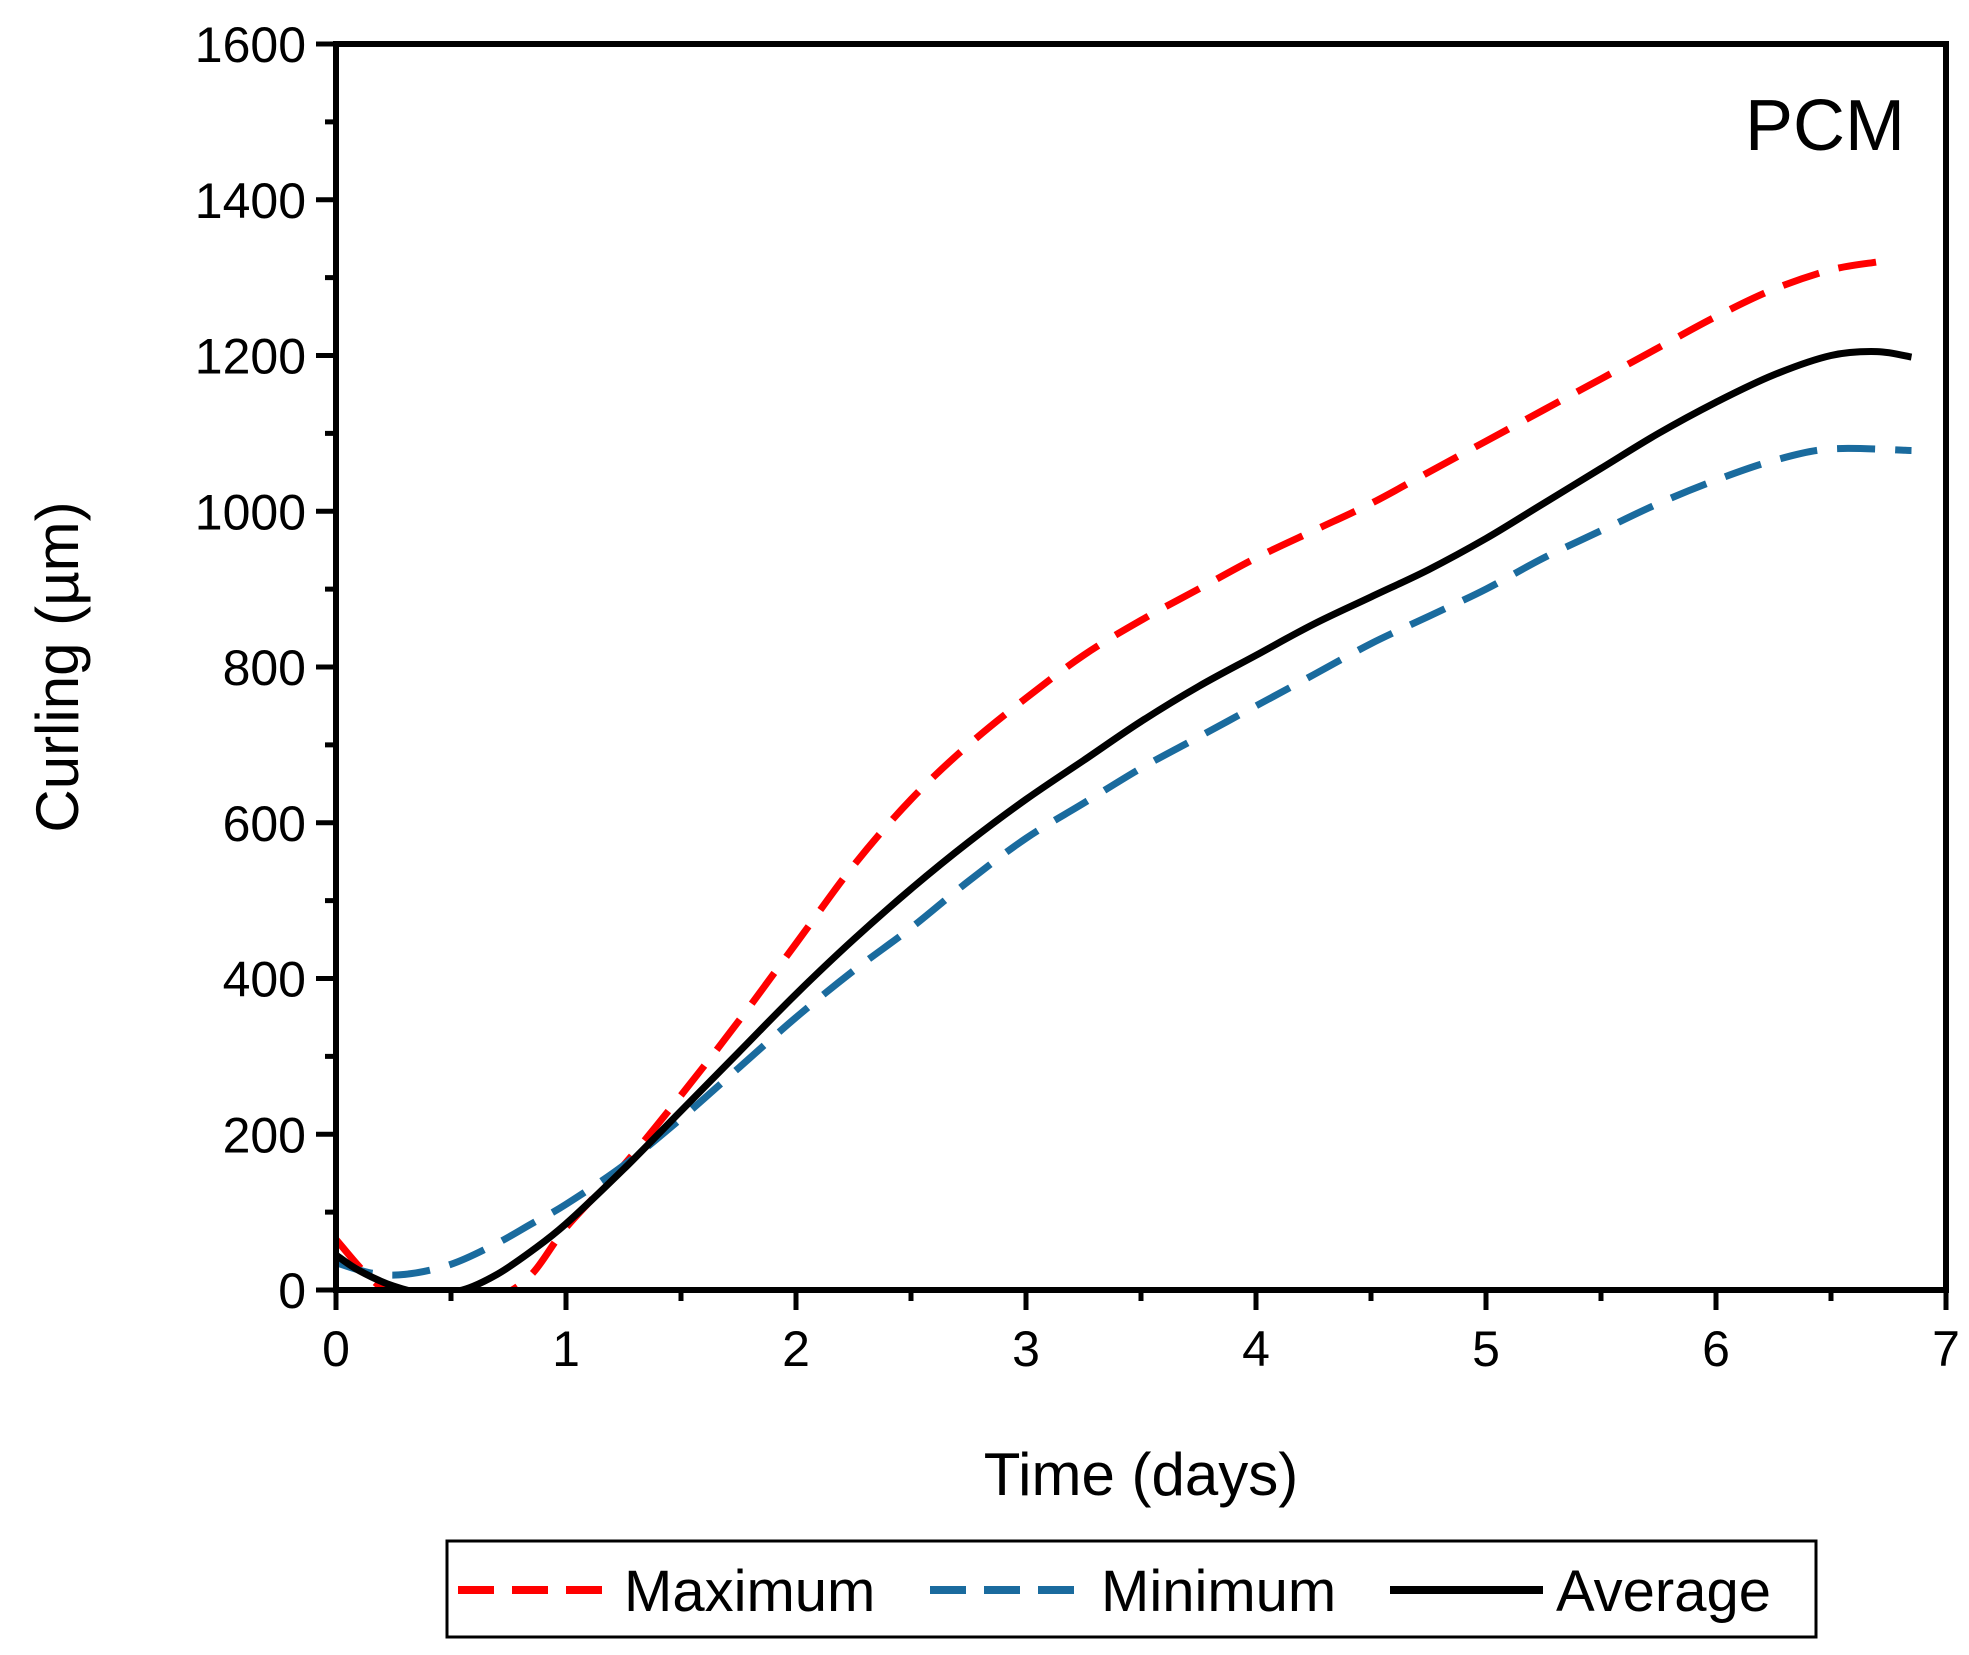  I want to click on y-tick-label: 1400, so click(250, 201).